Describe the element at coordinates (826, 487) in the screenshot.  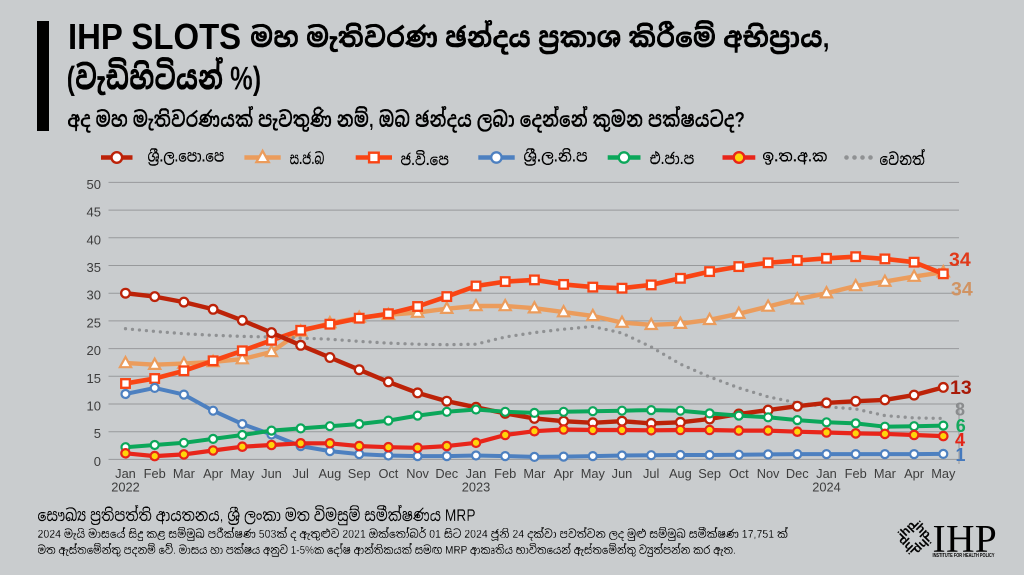
I see `svg-text: 2024` at that location.